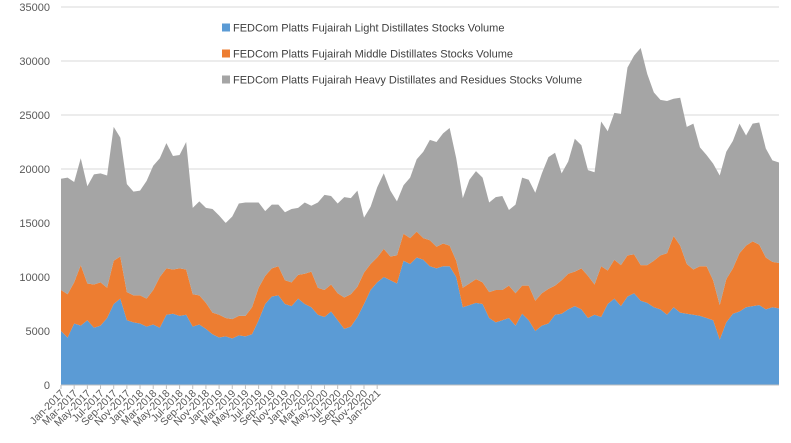  What do you see at coordinates (38, 332) in the screenshot?
I see `y-tick-label: 5000` at bounding box center [38, 332].